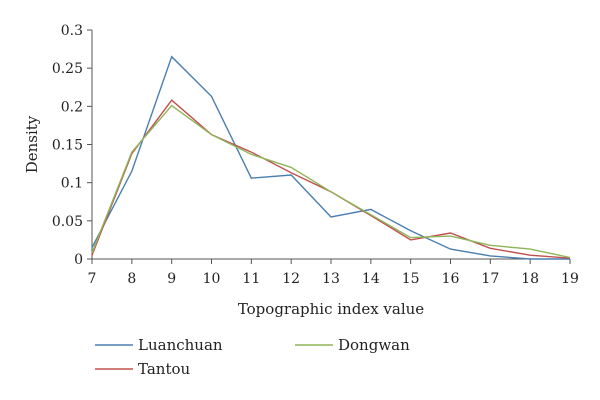 The height and width of the screenshot is (400, 600). Describe the element at coordinates (72, 107) in the screenshot. I see `y-tick-label: 0.2` at that location.